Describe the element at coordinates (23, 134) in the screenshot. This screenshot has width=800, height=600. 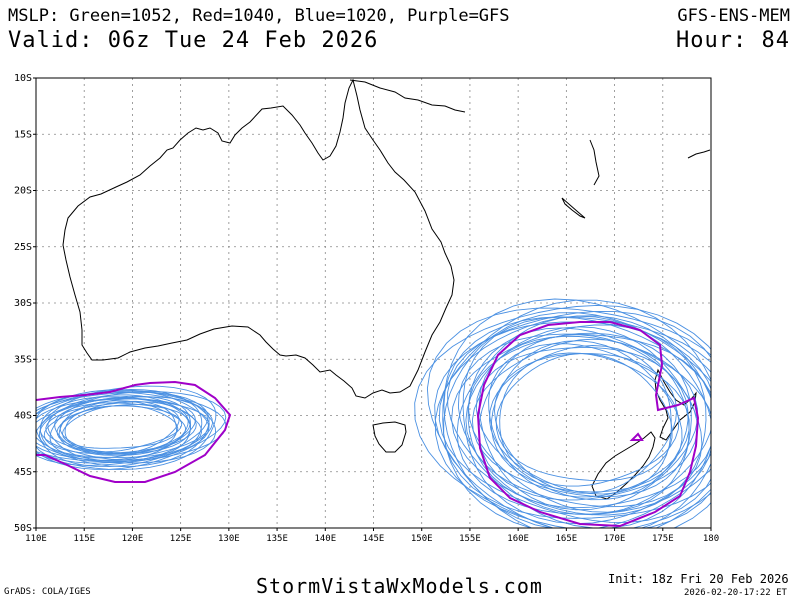
I see `lat-label: 15S` at that location.